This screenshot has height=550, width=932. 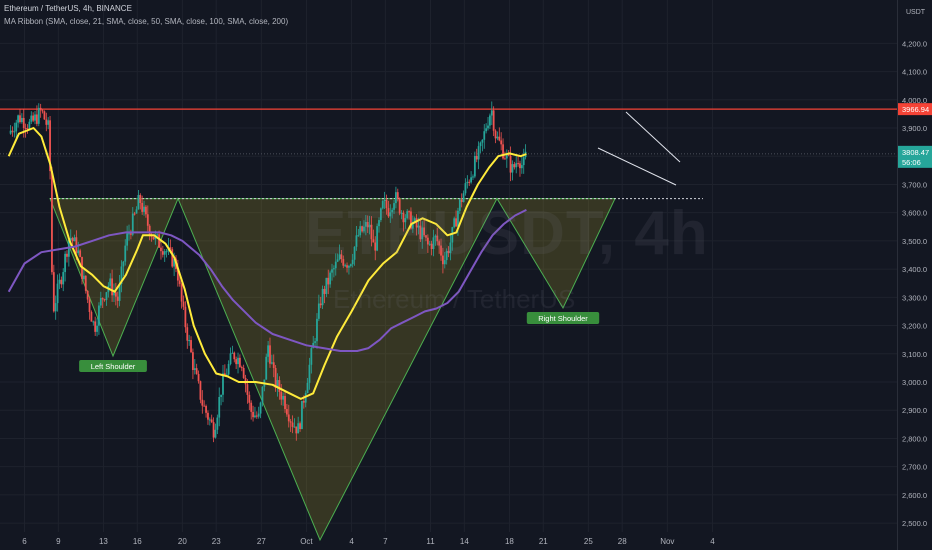 I want to click on flag-upper-line, so click(x=653, y=137).